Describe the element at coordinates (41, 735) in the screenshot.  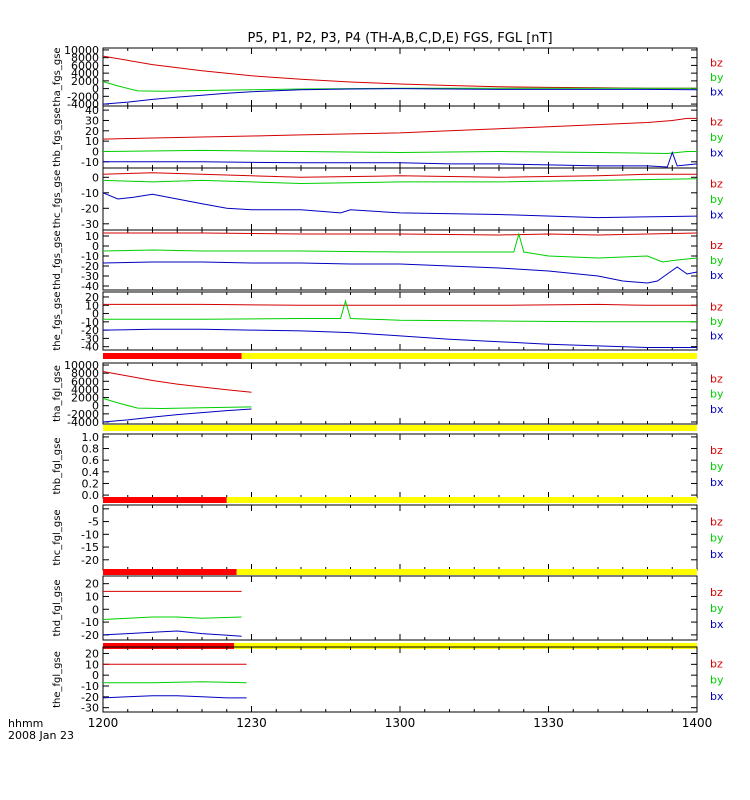
I see `x-axis-label-date: 2008 Jan 23` at that location.